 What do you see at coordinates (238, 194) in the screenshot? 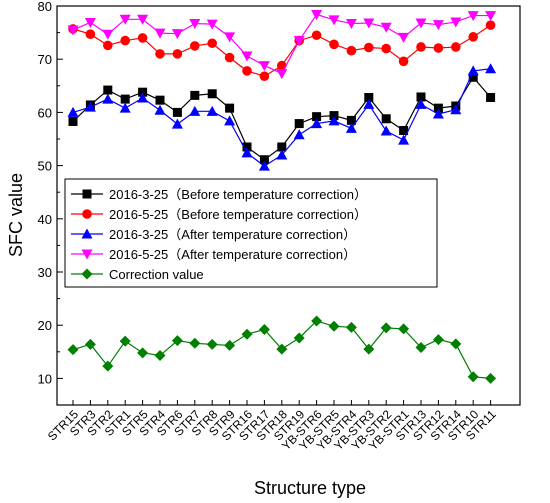
I see `legend-label: 2016-3-25（Before temperature correction）` at bounding box center [238, 194].